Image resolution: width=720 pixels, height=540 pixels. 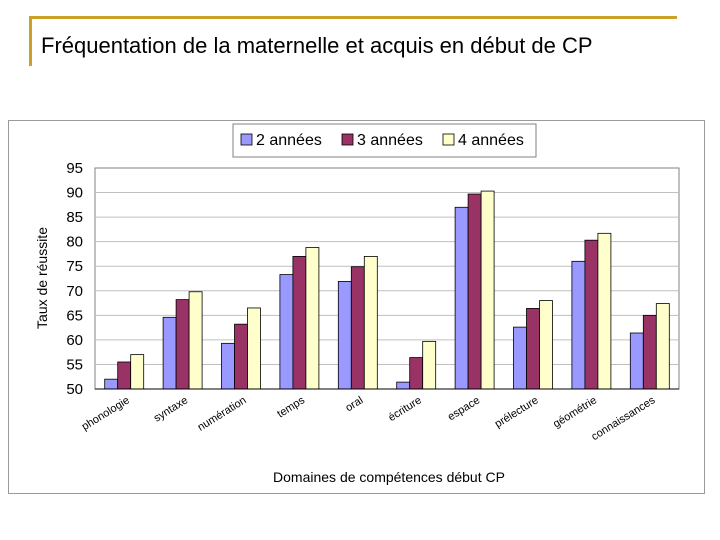 What do you see at coordinates (74, 193) in the screenshot?
I see `y-tick-label: 90` at bounding box center [74, 193].